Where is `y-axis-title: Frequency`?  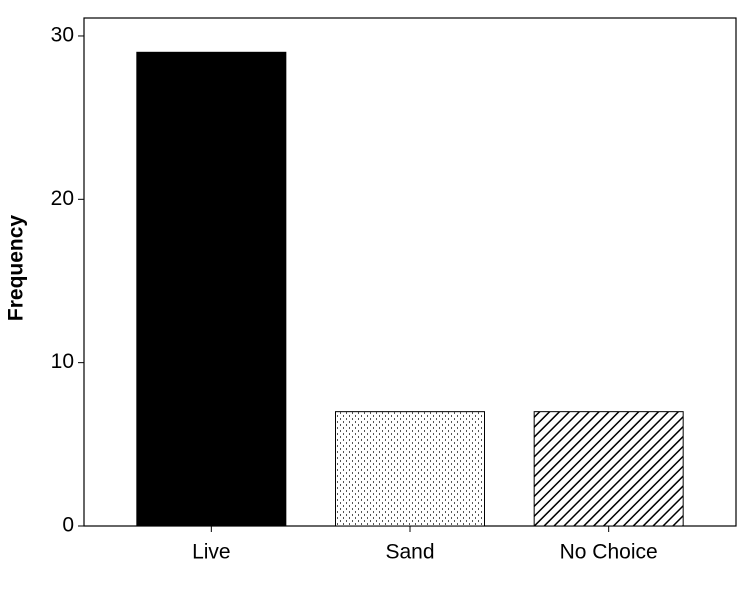 y-axis-title: Frequency is located at coordinates (16, 268).